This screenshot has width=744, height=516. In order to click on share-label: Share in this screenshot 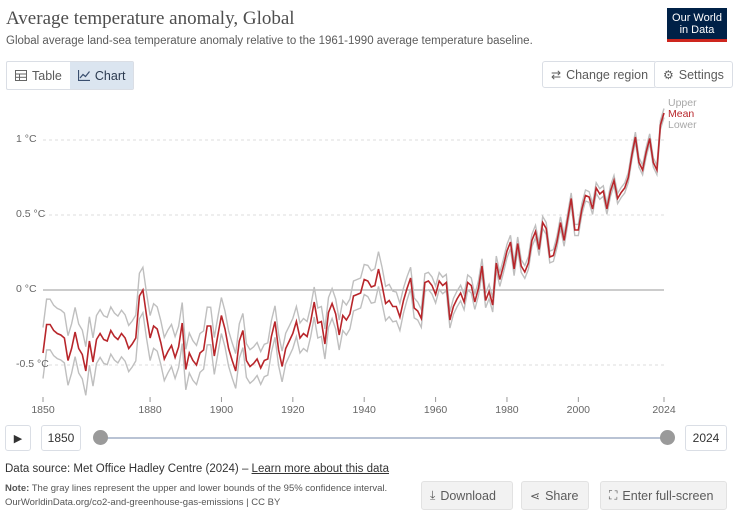, I will do `click(562, 495)`.